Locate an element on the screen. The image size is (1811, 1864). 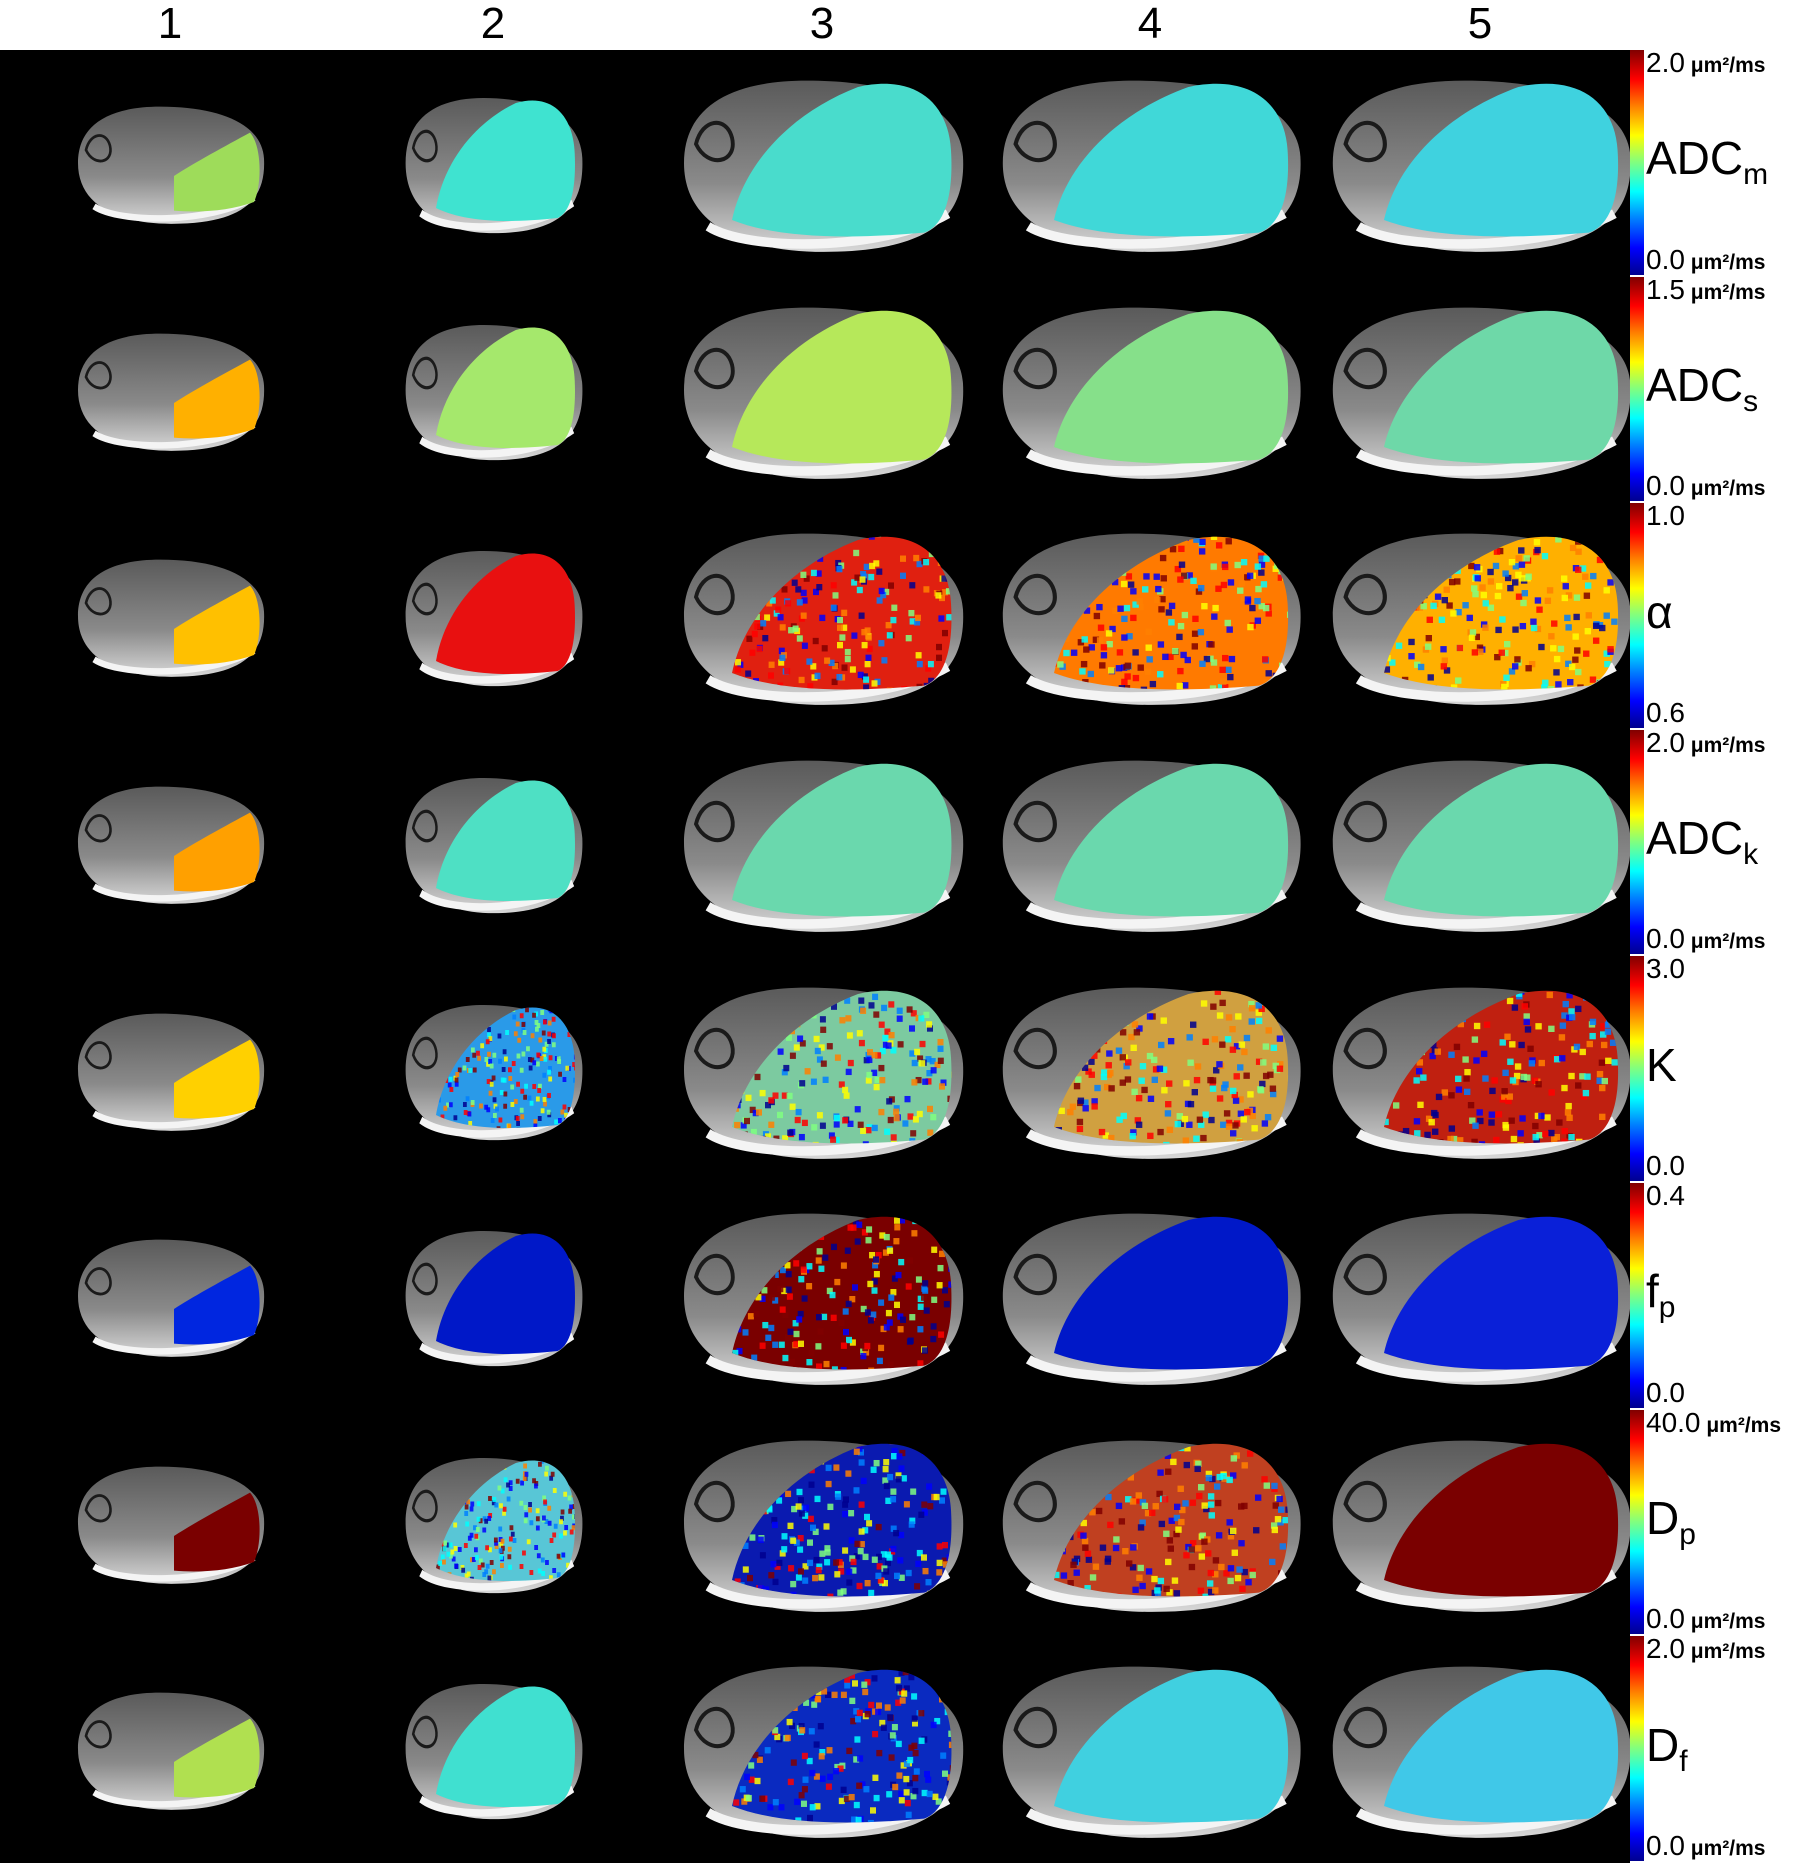
map-image-row6-col1 is located at coordinates (170, 1296).